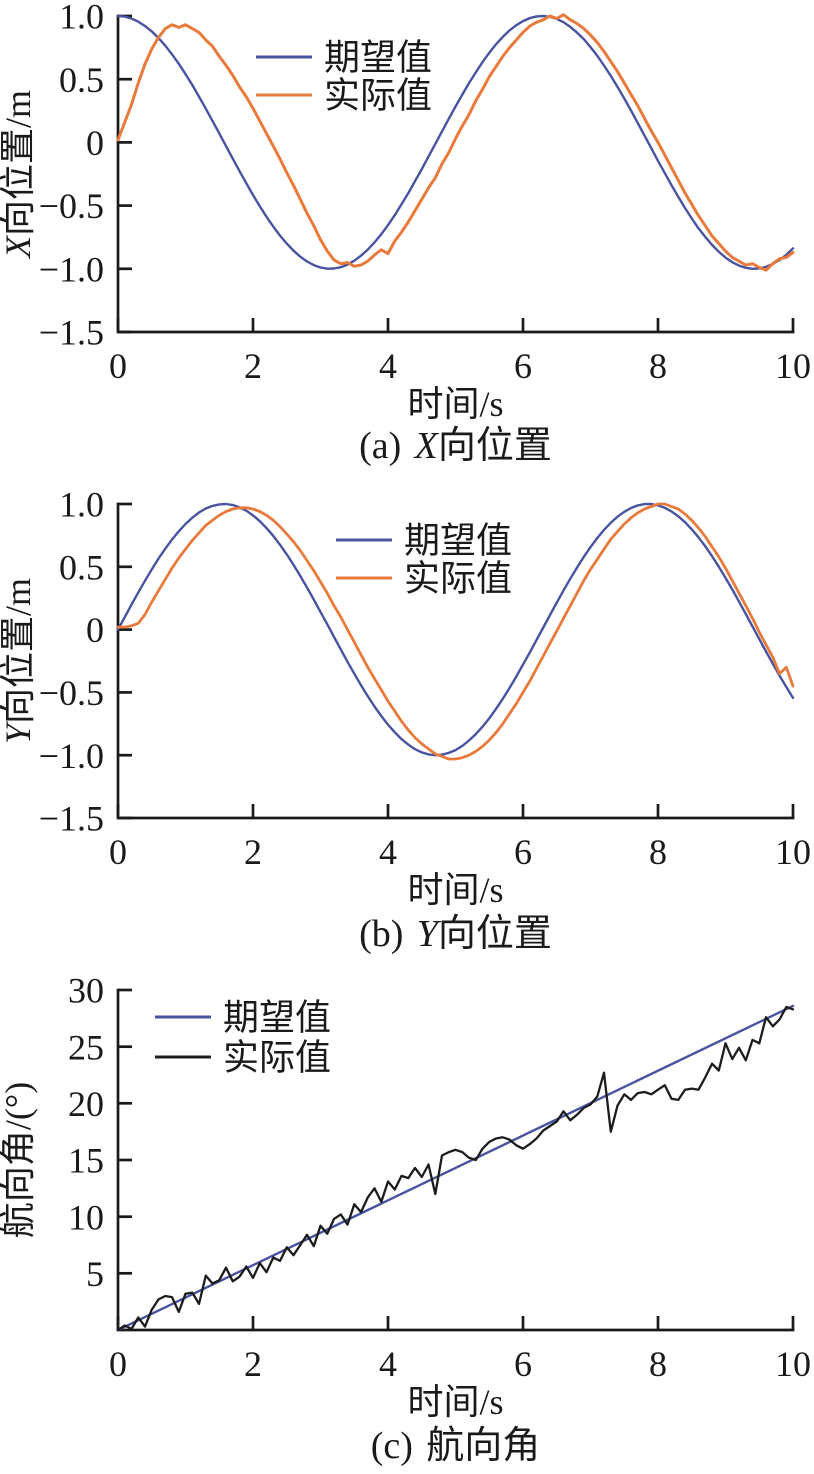 This screenshot has width=814, height=1474. What do you see at coordinates (426, 446) in the screenshot?
I see `caption-variable: X` at bounding box center [426, 446].